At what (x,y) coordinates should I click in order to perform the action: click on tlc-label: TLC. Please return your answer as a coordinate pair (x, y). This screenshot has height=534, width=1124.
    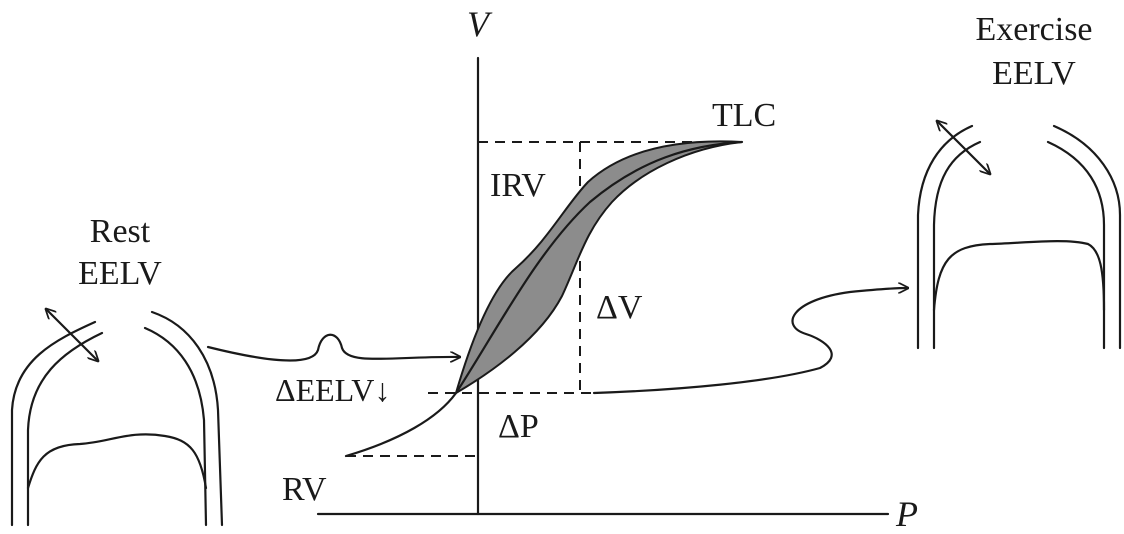
    Looking at the image, I should click on (744, 115).